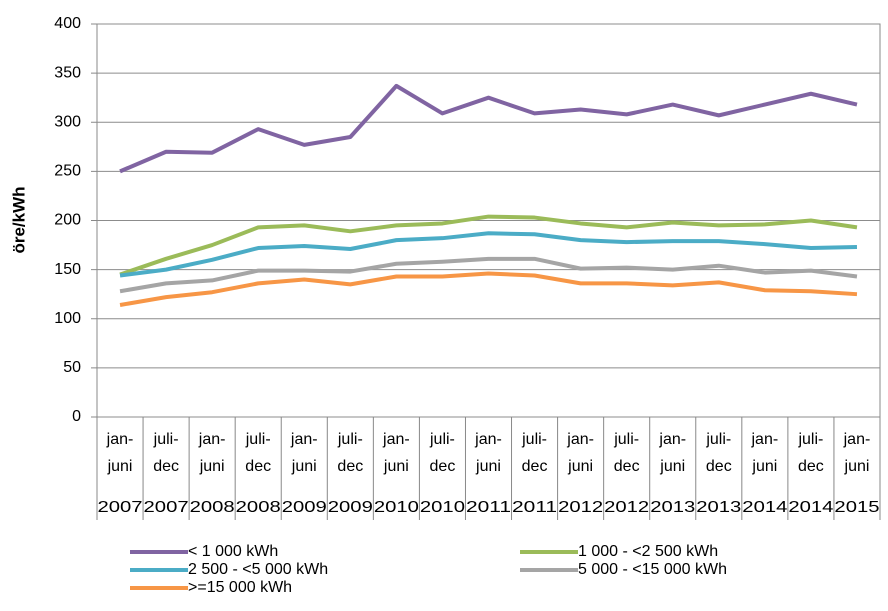  Describe the element at coordinates (67, 318) in the screenshot. I see `y-tick-label: 100` at that location.